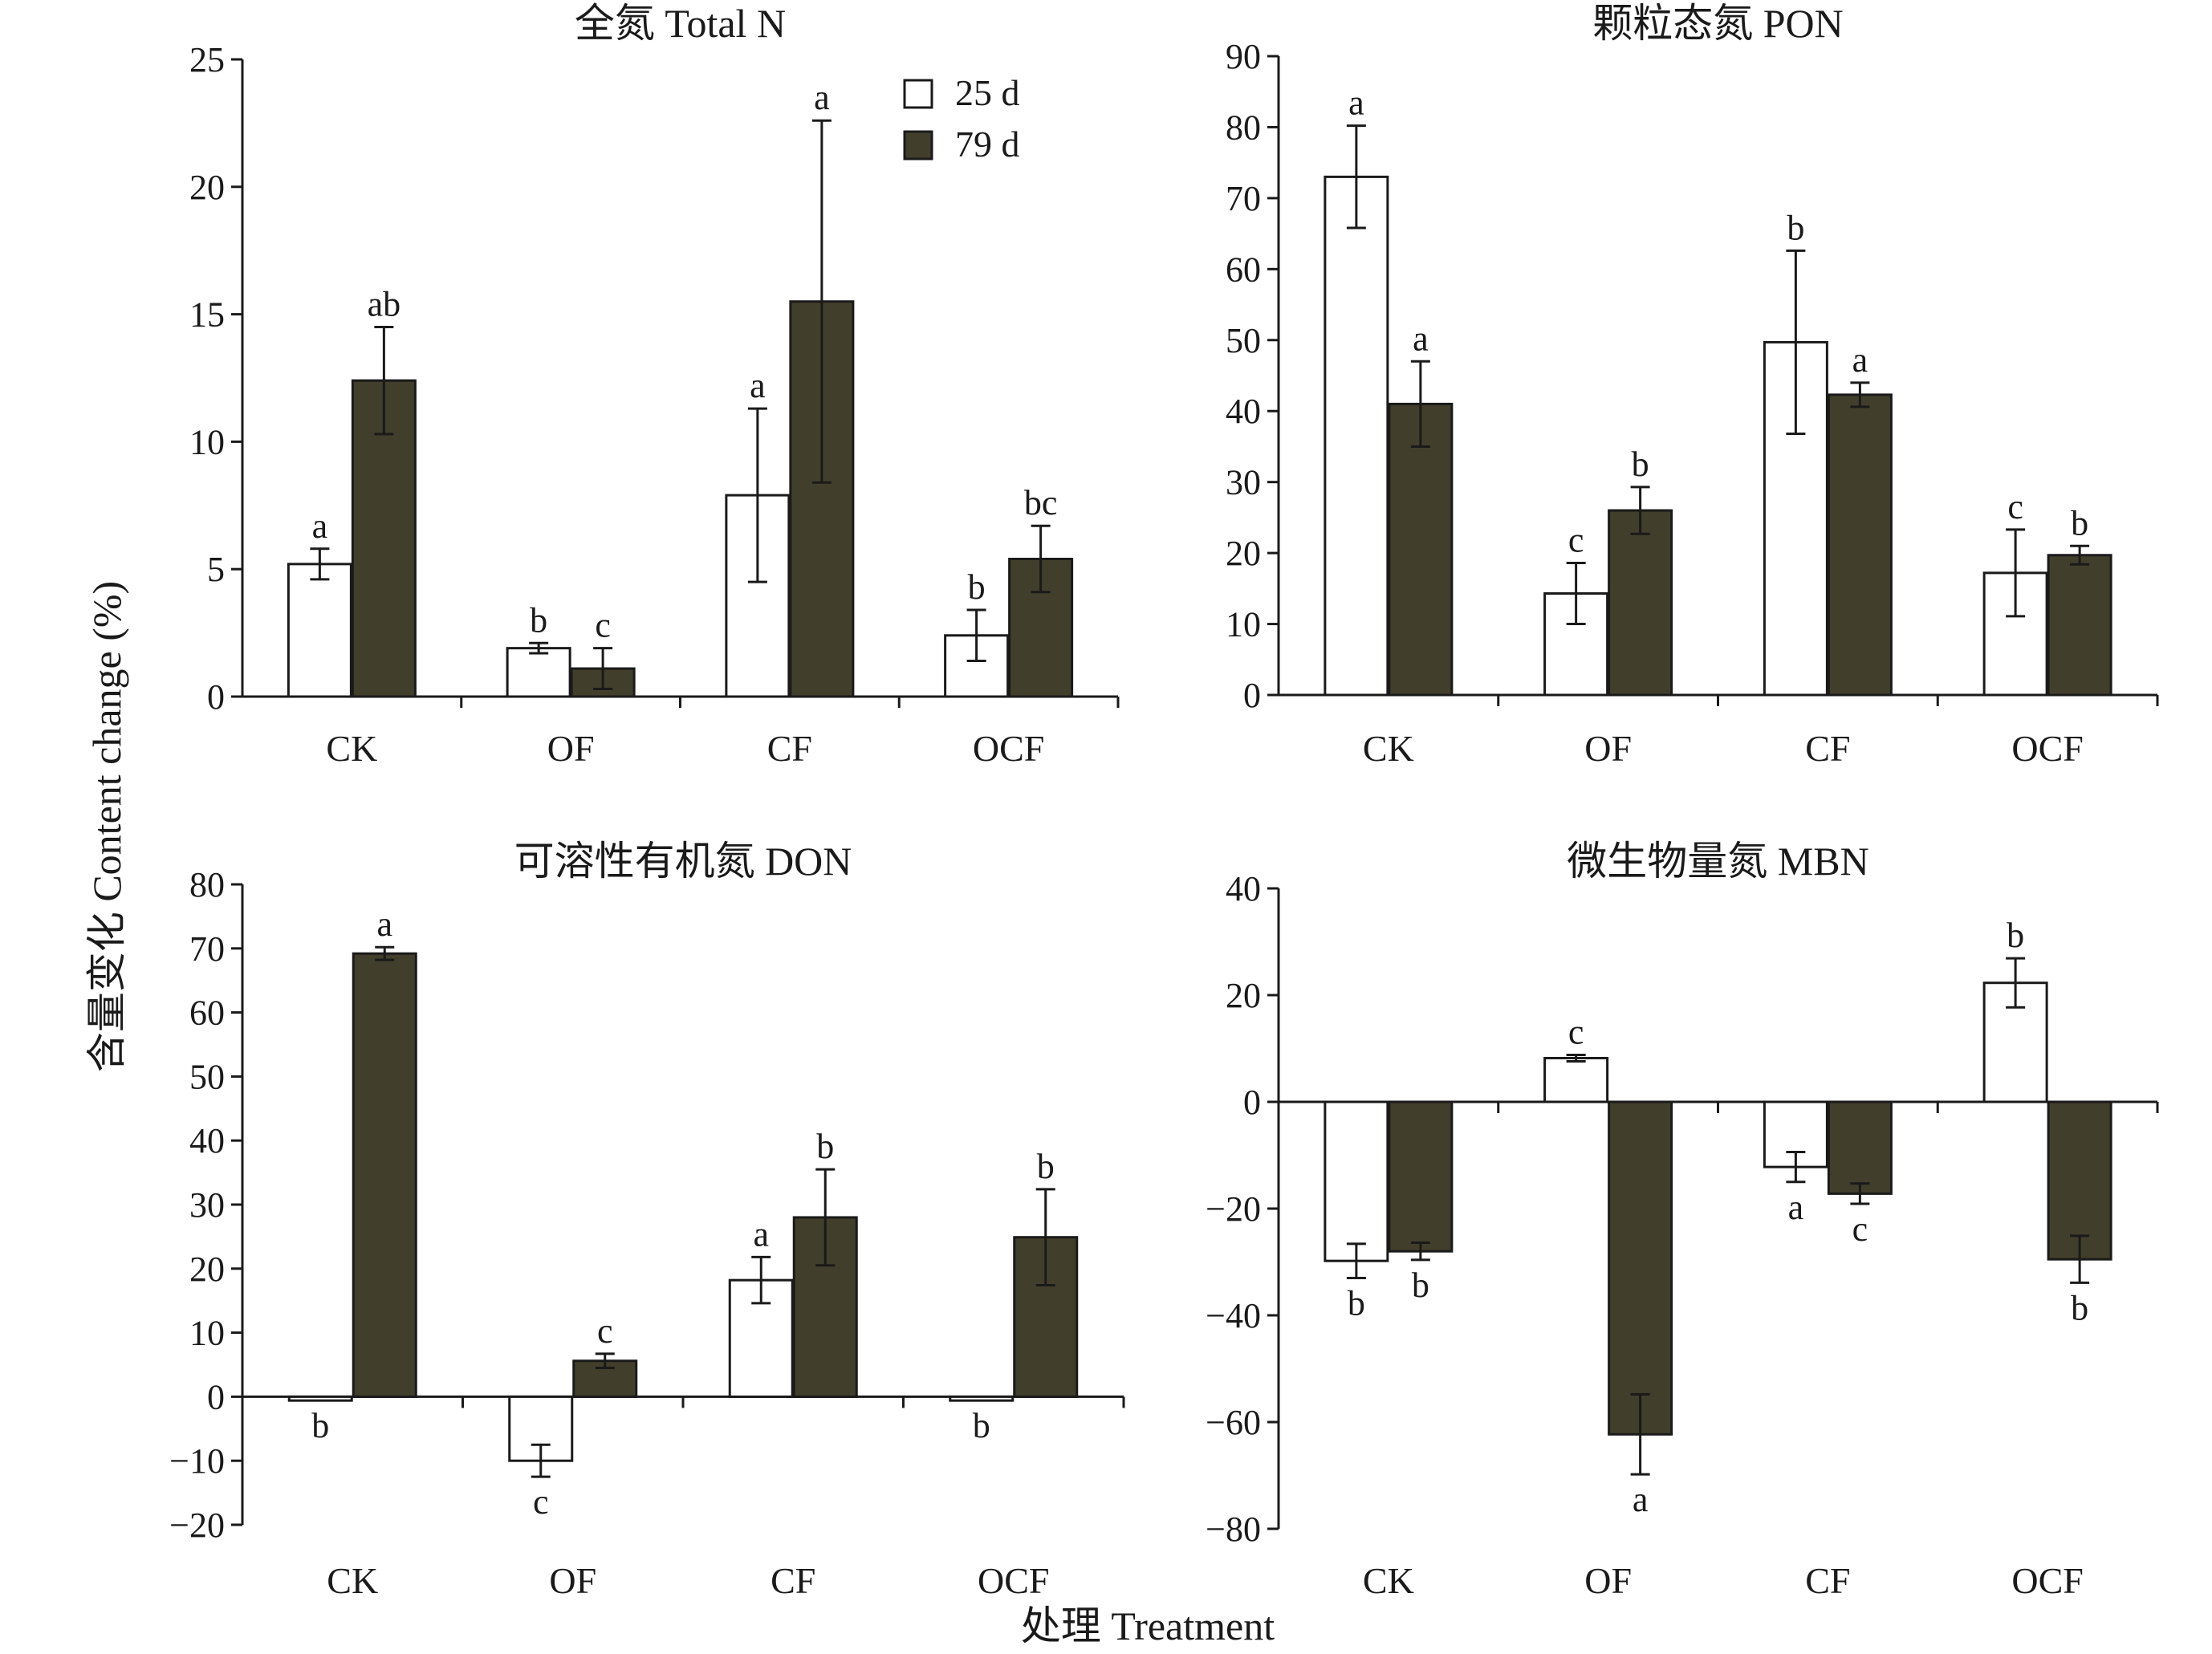  Describe the element at coordinates (207, 315) in the screenshot. I see `y-tick-label: 15` at that location.